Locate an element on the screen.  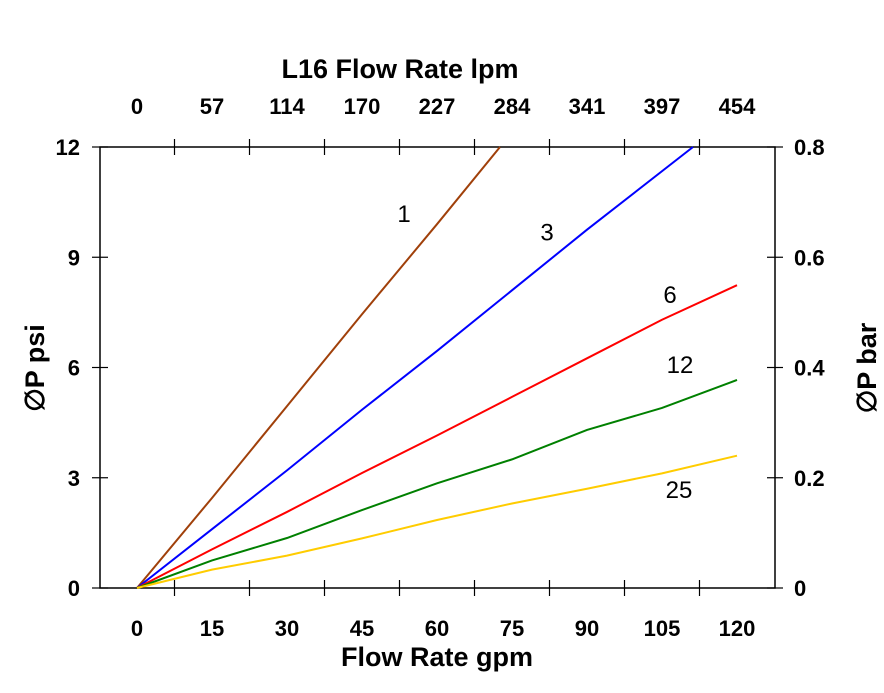
x-tick-label: 105 is located at coordinates (662, 628).